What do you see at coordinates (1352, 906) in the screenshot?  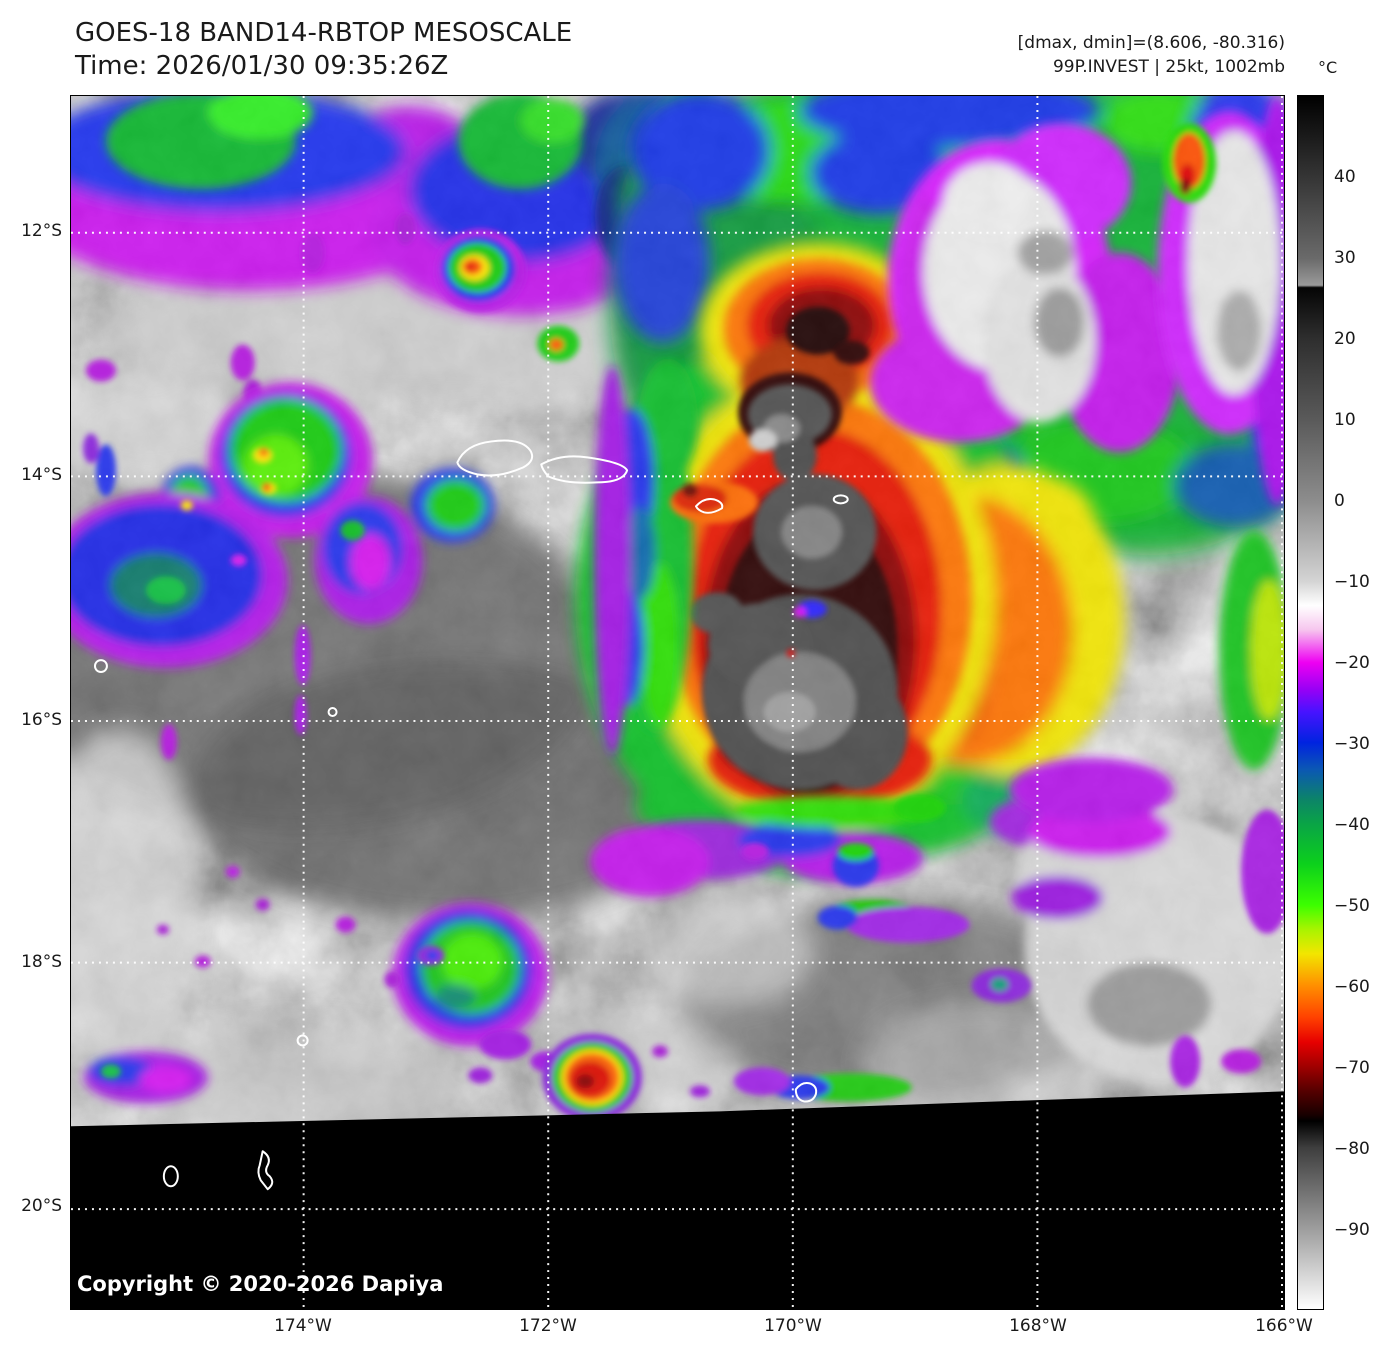 I see `colorbar-tick: −50` at bounding box center [1352, 906].